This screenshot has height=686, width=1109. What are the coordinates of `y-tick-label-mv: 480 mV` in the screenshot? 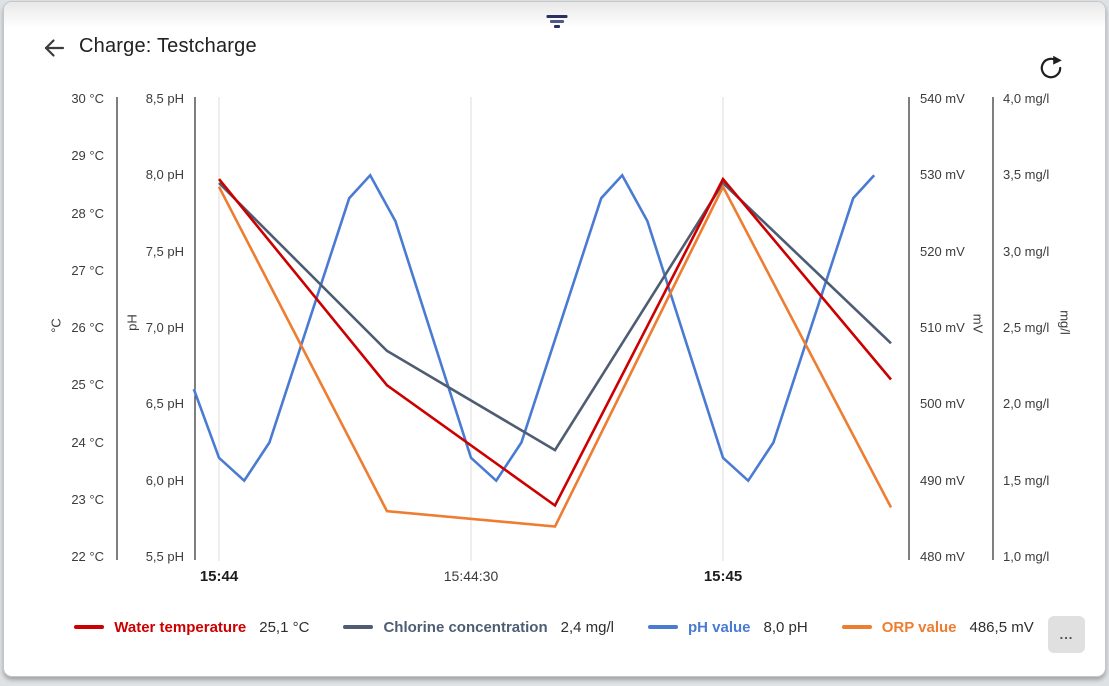 It's located at (942, 556).